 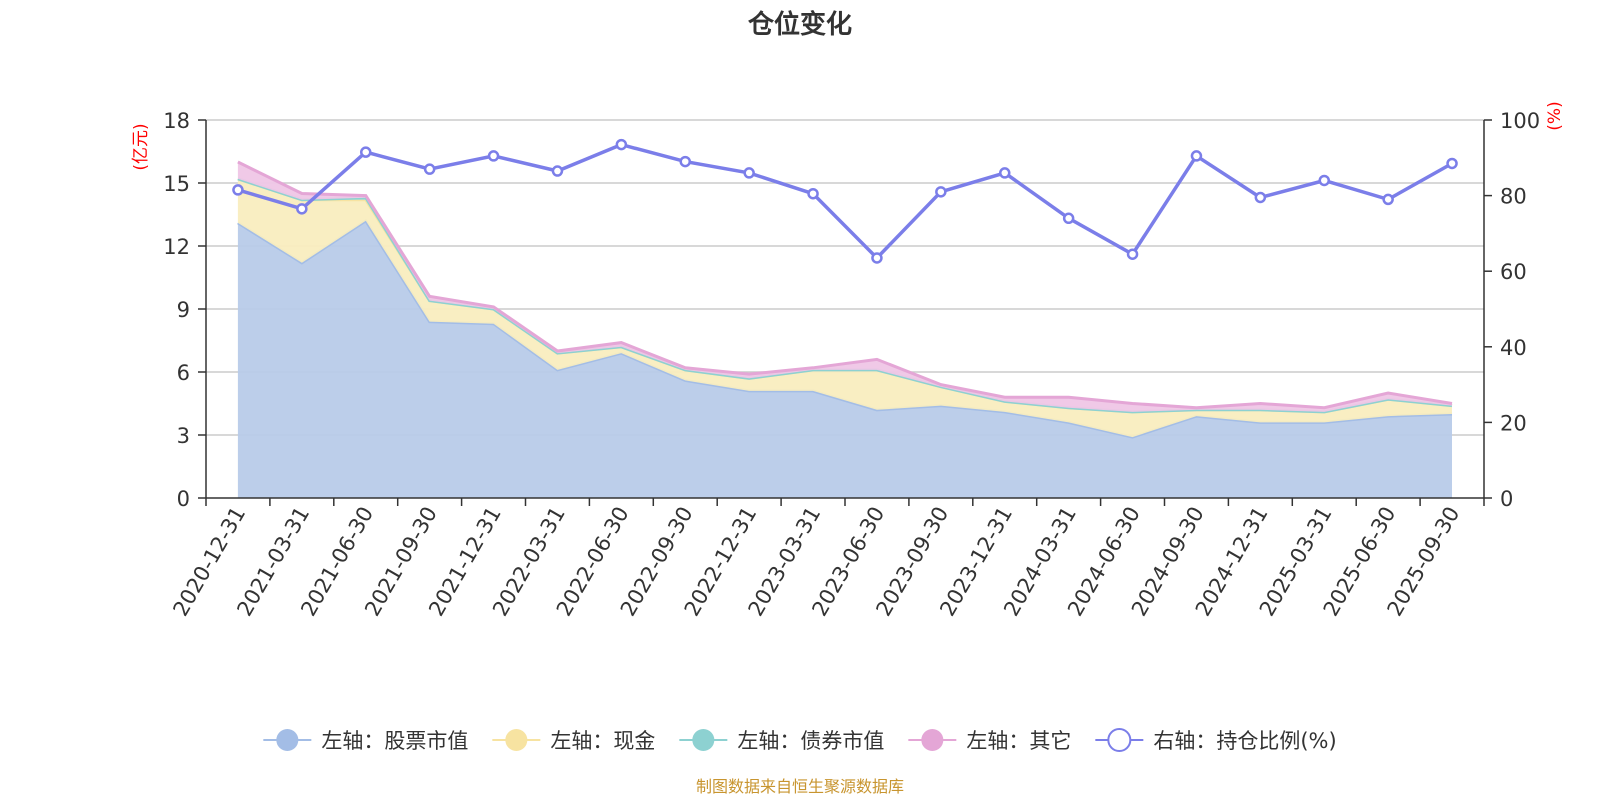 I want to click on legend: 左轴：股票市值 左轴：现金 左轴：债券市值 左轴：其它 右轴：持仓比例(%), so click(x=800, y=740).